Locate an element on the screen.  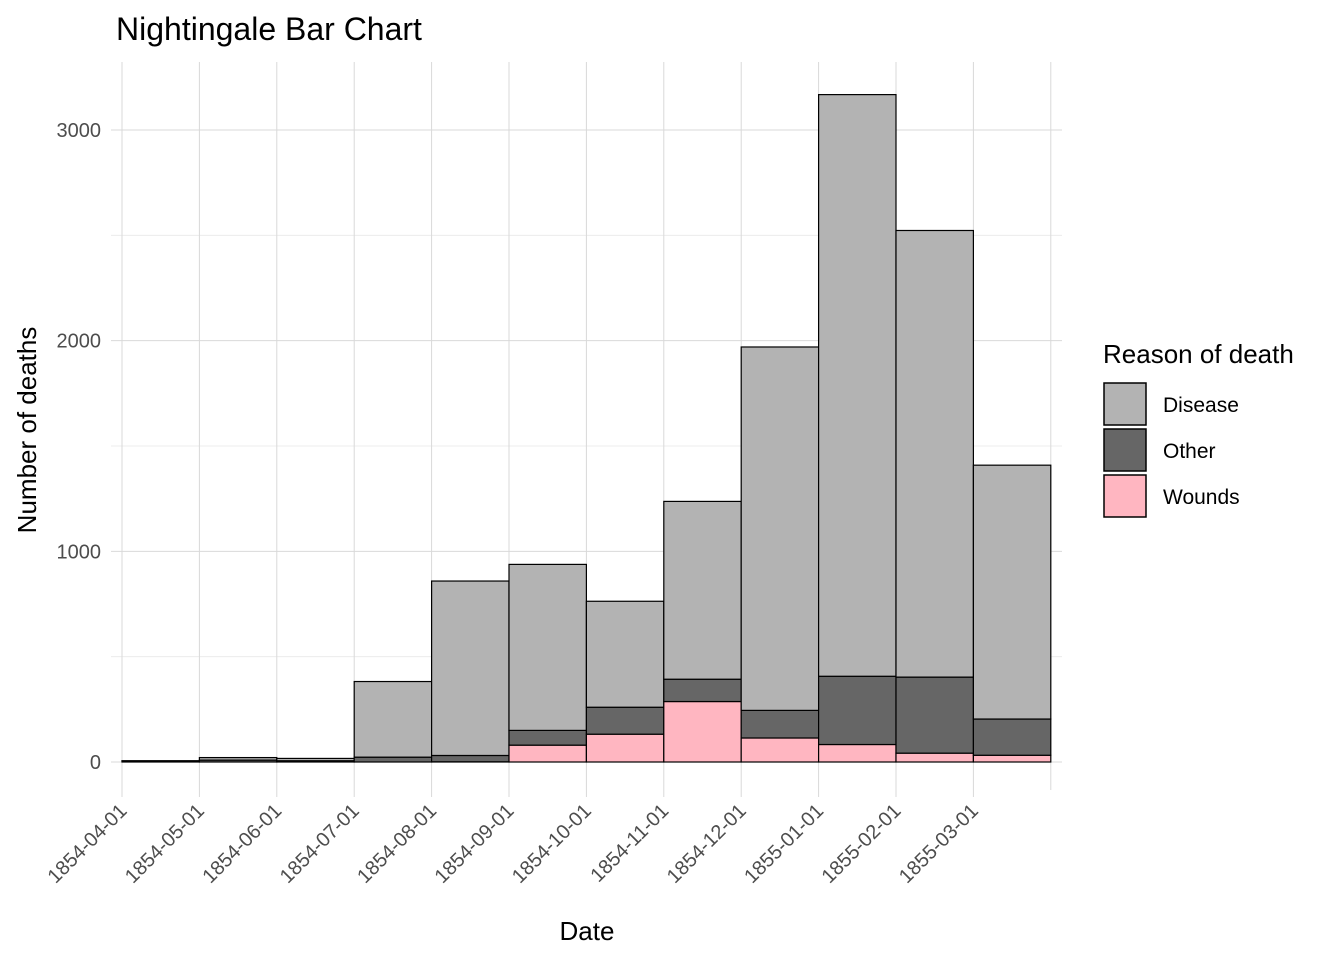
y-tick-label: 0 is located at coordinates (95, 763).